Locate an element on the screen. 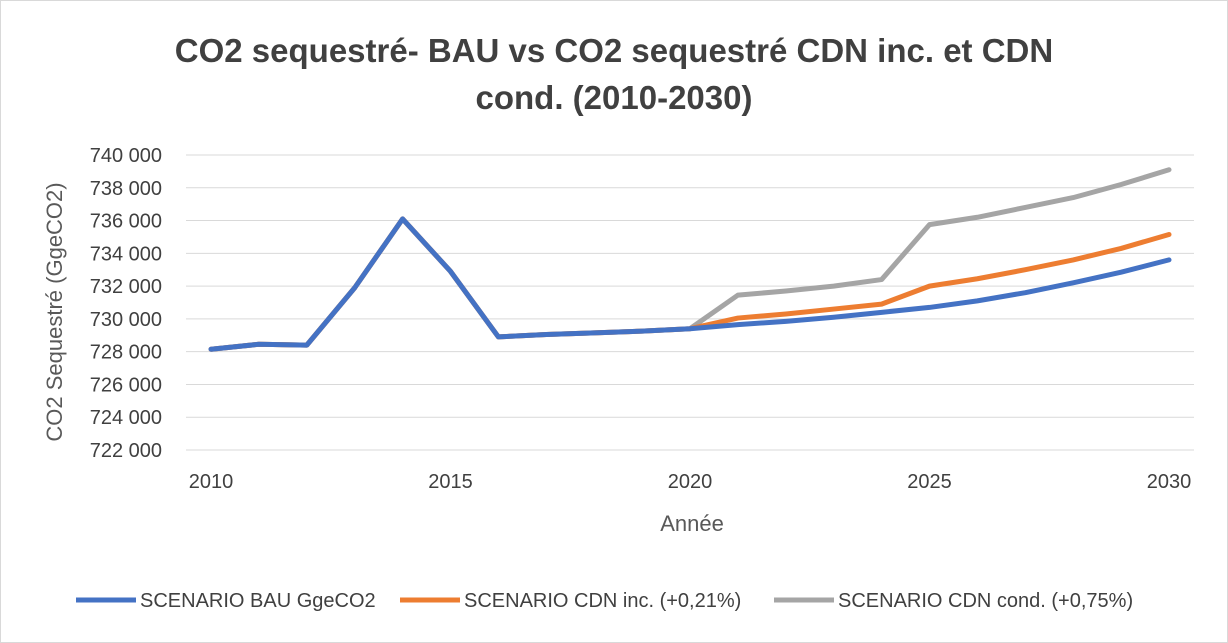  x-tick-label: 2030 is located at coordinates (1169, 482).